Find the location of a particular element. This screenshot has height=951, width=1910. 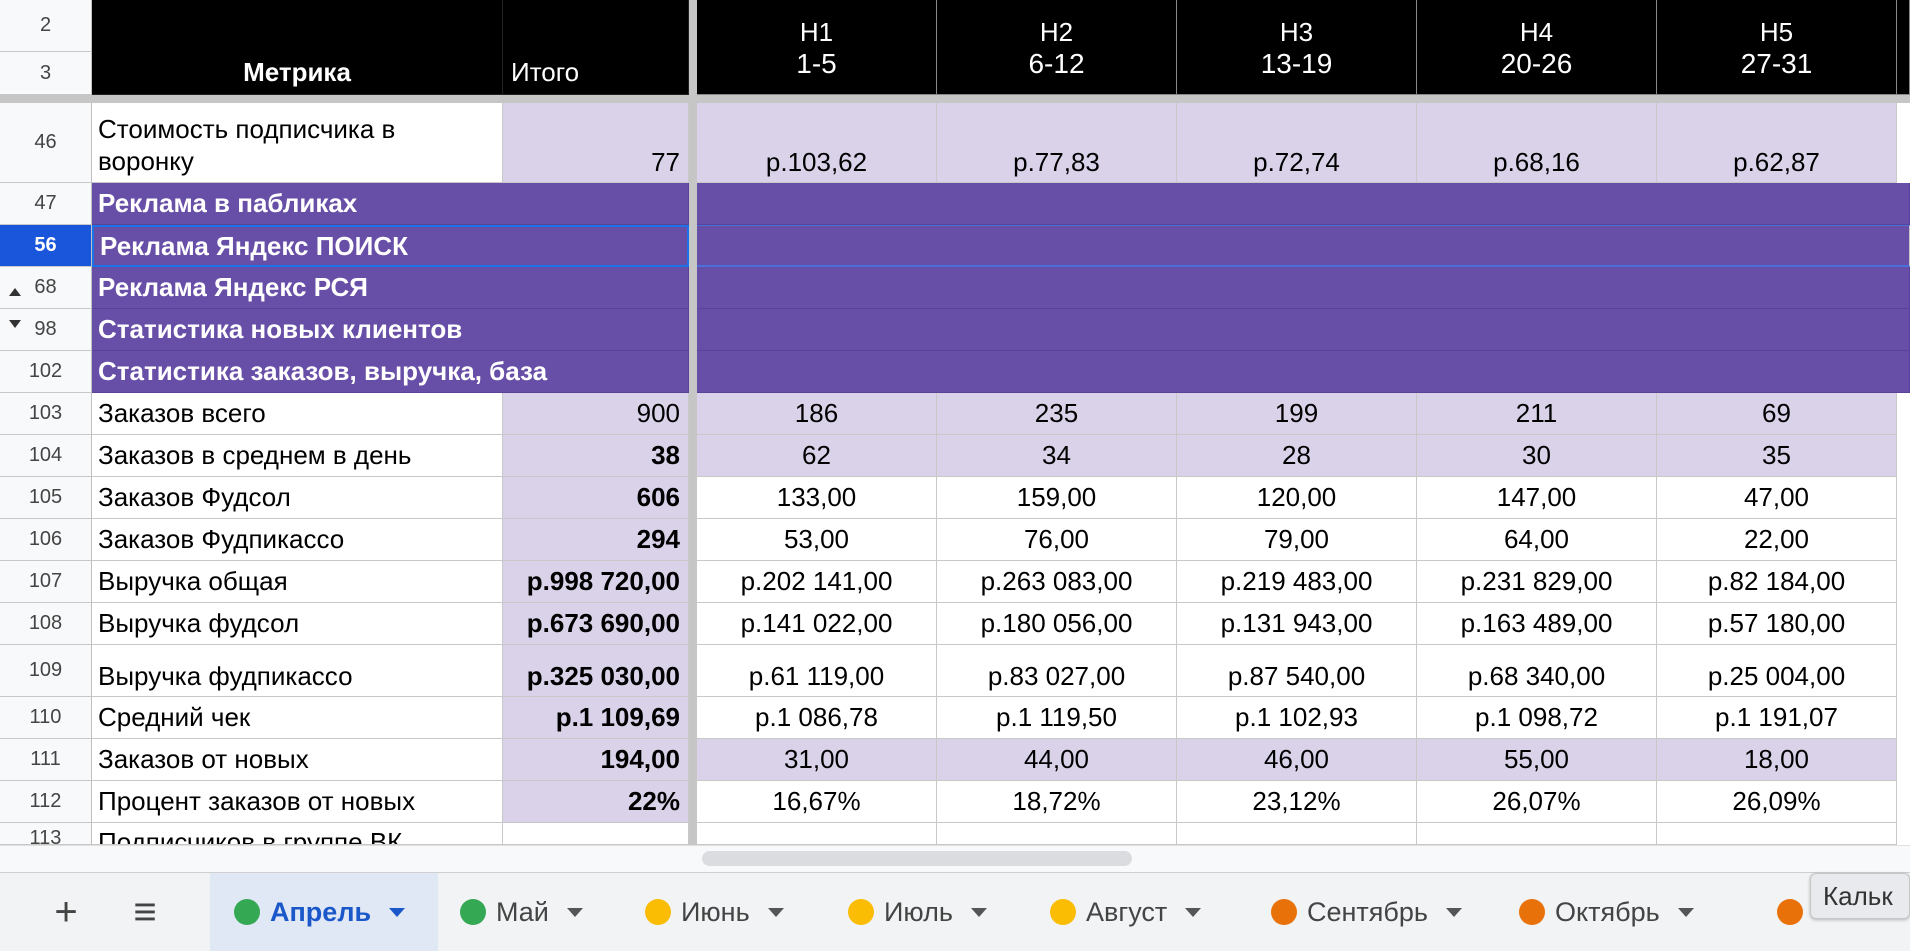

value-cell: р.1 191,07 is located at coordinates (1777, 718).